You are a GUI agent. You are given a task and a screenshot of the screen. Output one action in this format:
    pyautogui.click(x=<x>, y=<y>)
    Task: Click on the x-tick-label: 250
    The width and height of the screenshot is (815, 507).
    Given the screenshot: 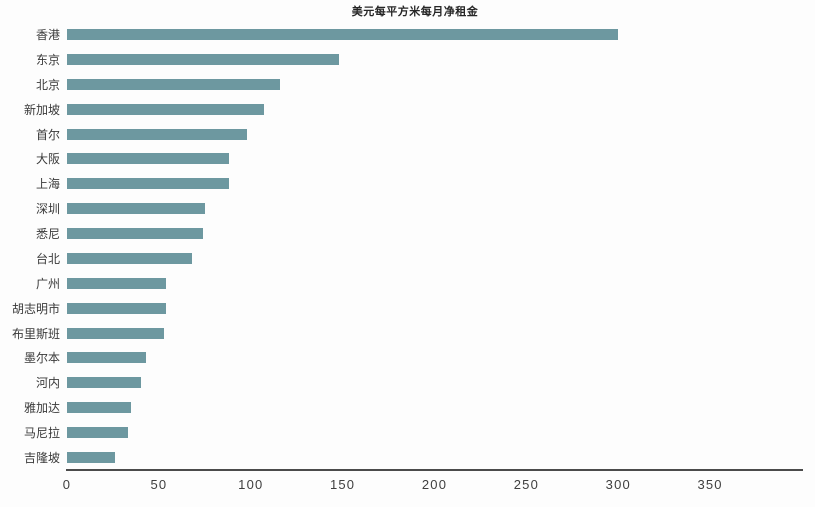 What is the action you would take?
    pyautogui.click(x=526, y=484)
    